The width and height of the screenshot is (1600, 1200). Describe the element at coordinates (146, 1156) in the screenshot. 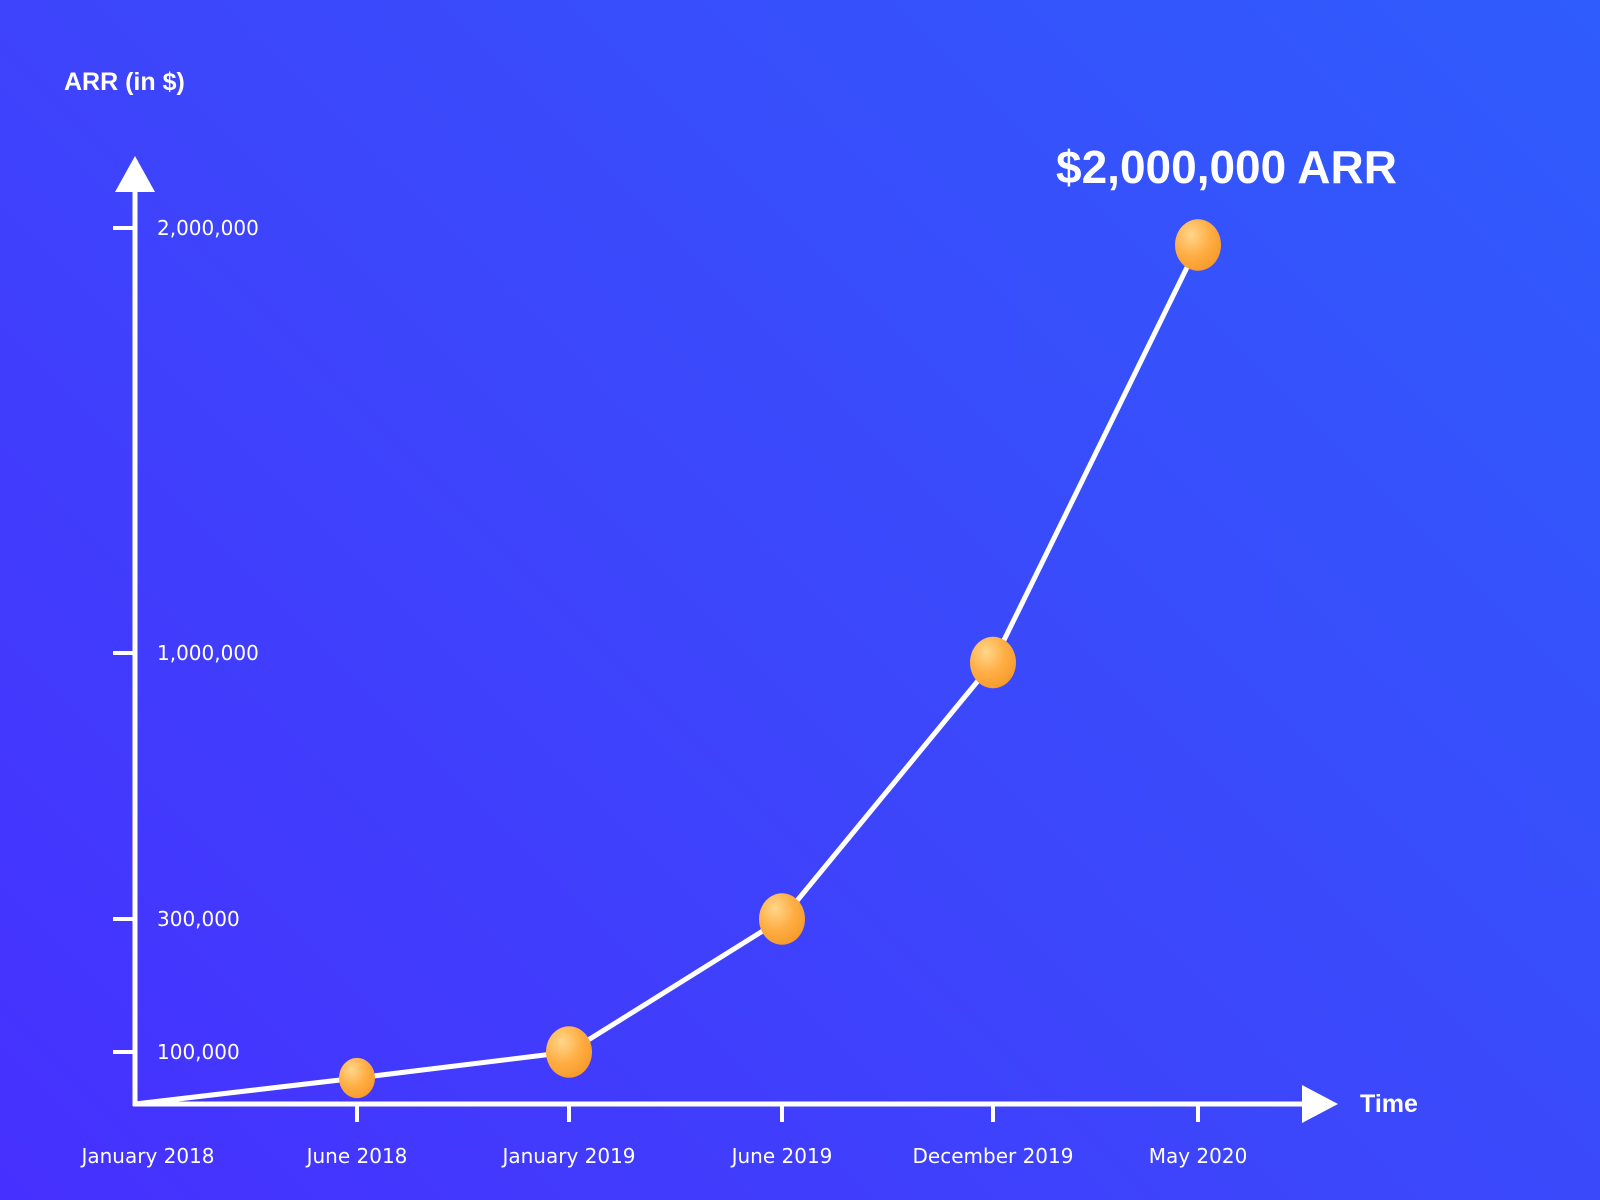

I see `x-tick-label: January 2018` at that location.